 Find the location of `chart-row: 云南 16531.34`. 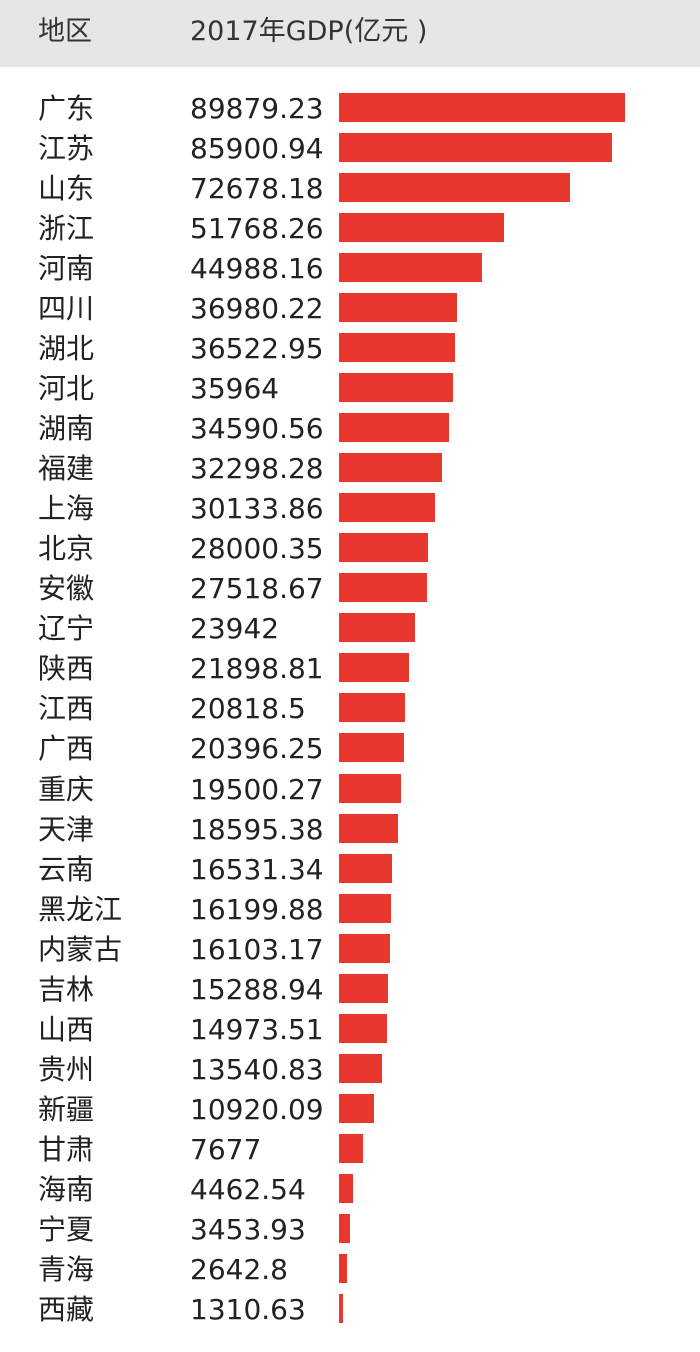

chart-row: 云南 16531.34 is located at coordinates (350, 870).